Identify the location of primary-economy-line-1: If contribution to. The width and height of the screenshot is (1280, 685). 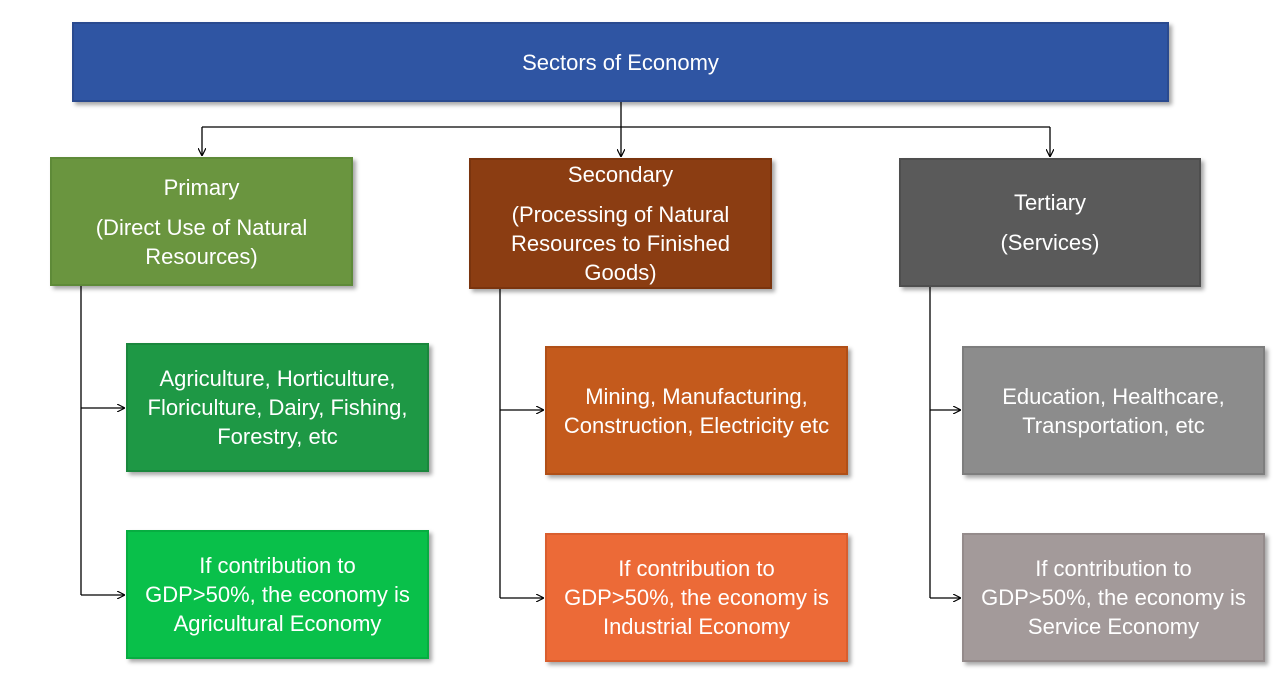
(277, 565).